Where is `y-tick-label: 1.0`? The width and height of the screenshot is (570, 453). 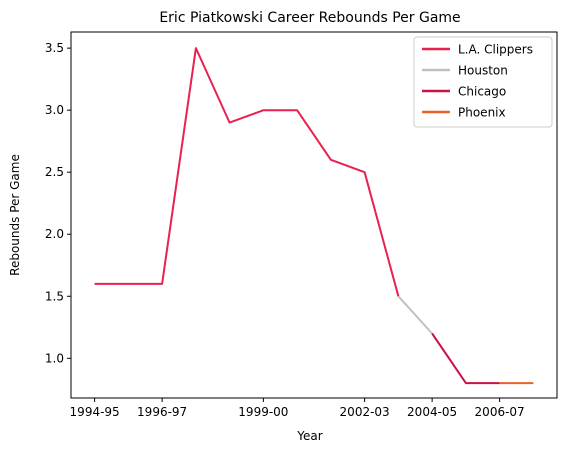 y-tick-label: 1.0 is located at coordinates (54, 358).